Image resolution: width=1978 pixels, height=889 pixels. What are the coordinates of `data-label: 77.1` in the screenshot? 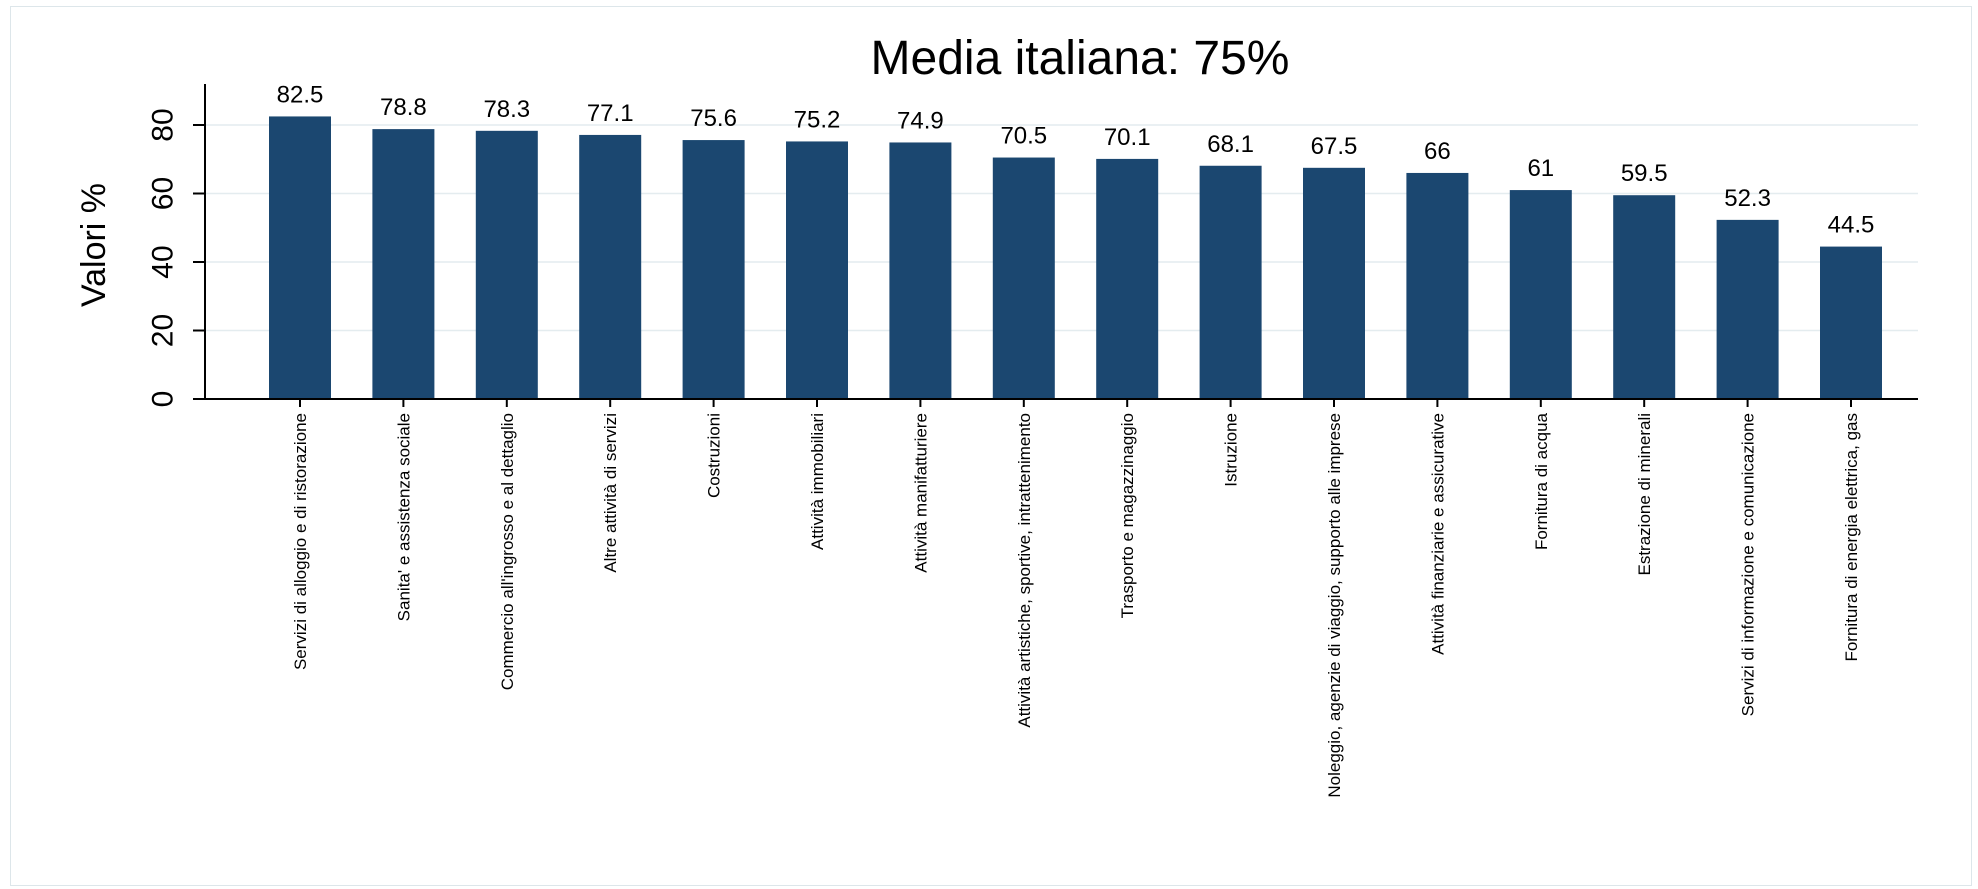 It's located at (610, 113).